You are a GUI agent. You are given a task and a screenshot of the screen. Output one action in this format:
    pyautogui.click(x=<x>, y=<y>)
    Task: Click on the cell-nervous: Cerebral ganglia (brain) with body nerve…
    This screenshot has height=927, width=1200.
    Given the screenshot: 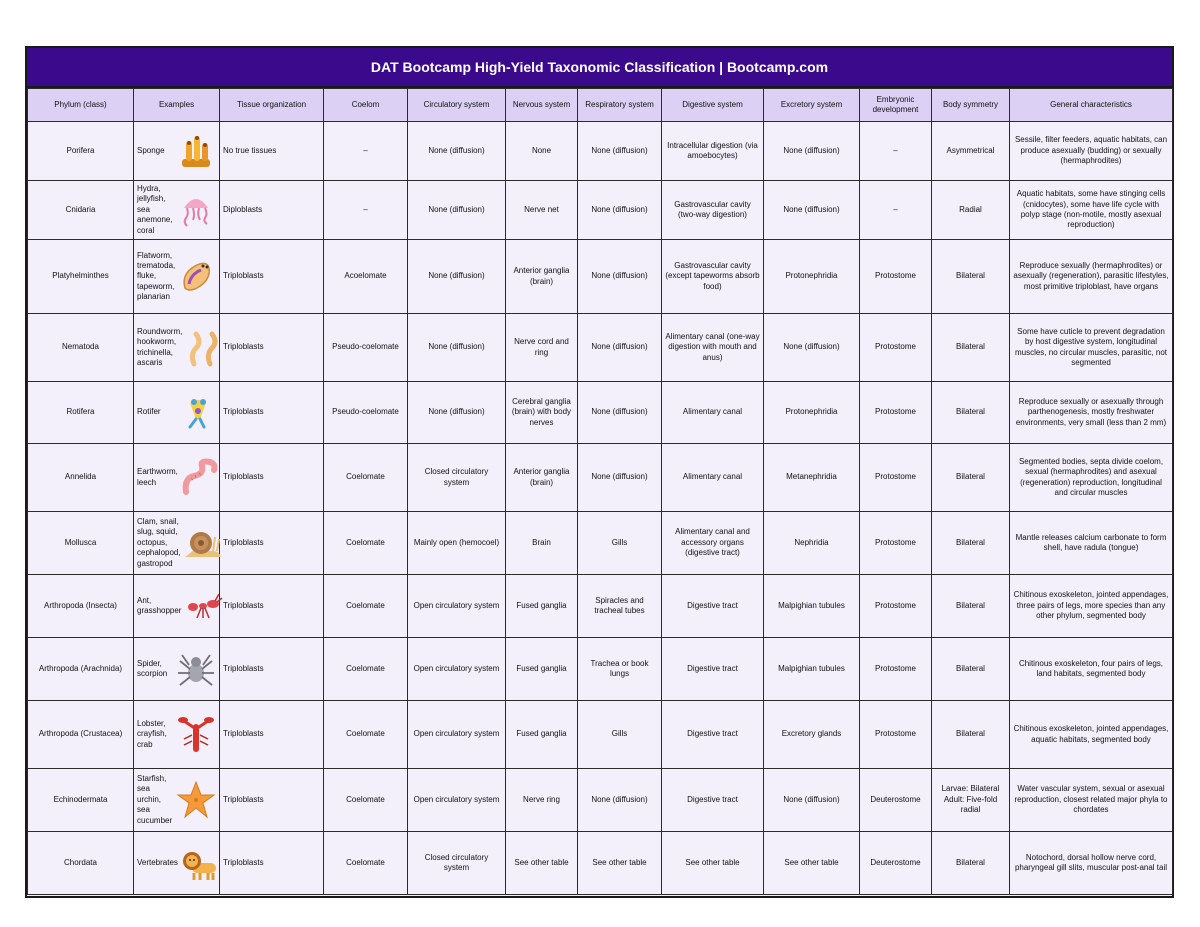 What is the action you would take?
    pyautogui.click(x=541, y=412)
    